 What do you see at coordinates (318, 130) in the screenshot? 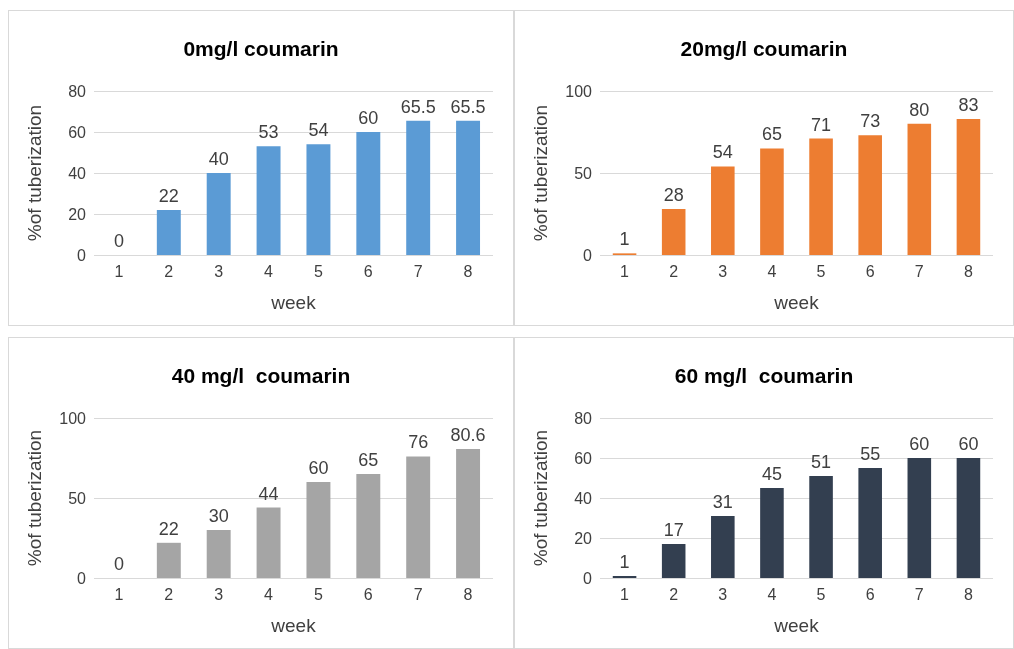
I see `data-label: 54` at bounding box center [318, 130].